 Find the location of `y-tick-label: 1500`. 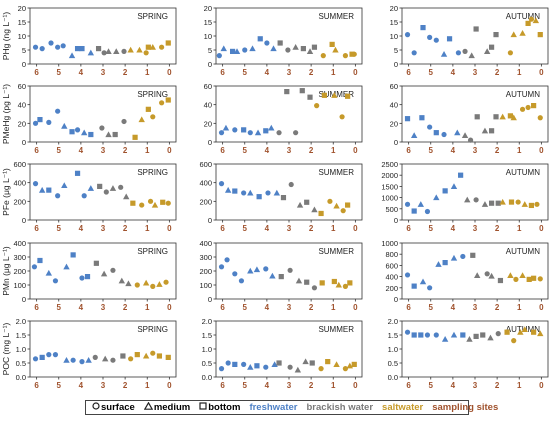

y-tick-label: 1500 is located at coordinates (389, 186).